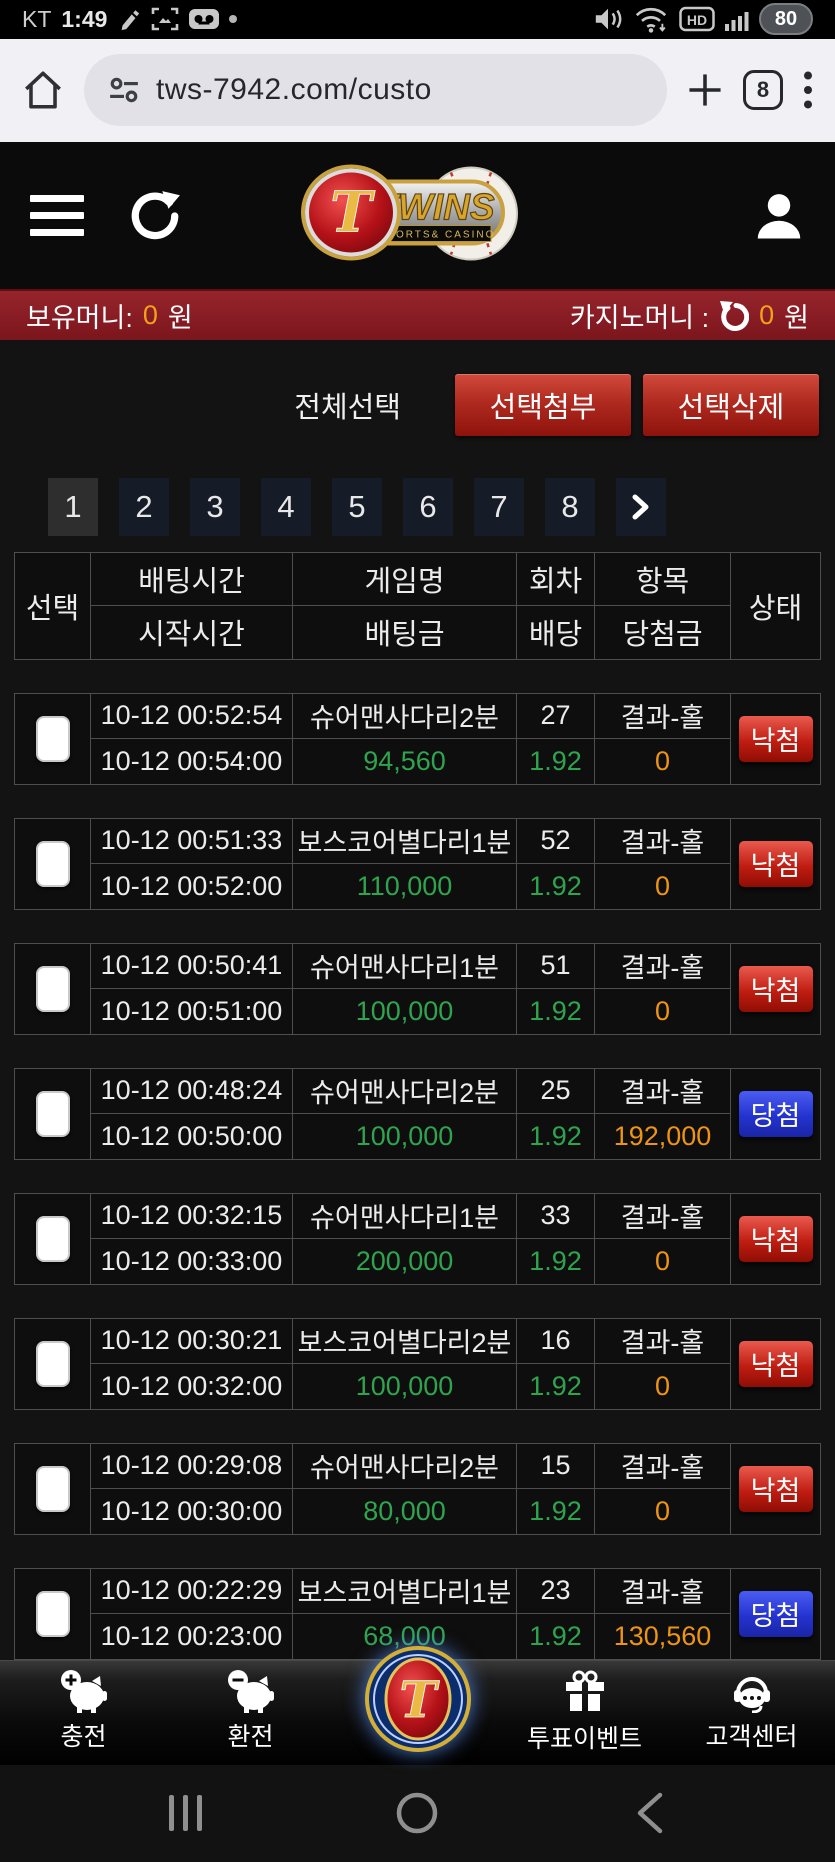 This screenshot has height=1862, width=835. I want to click on bet-time: 10-12 00:48:24, so click(191, 1091).